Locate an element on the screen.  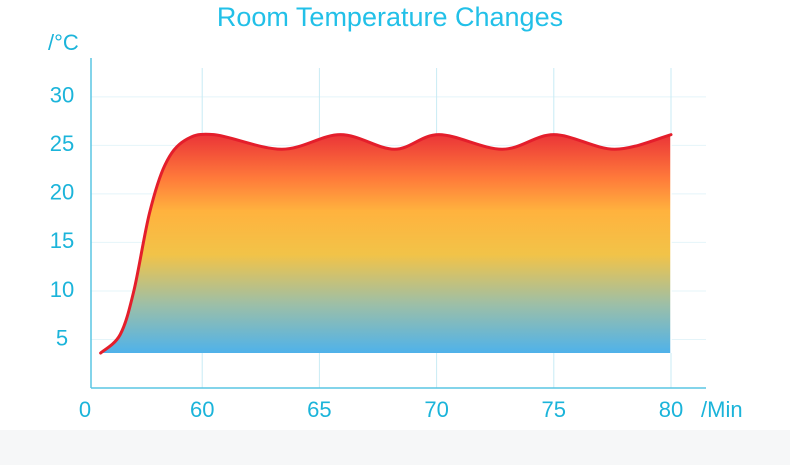
y-tick-label: 25 is located at coordinates (62, 143).